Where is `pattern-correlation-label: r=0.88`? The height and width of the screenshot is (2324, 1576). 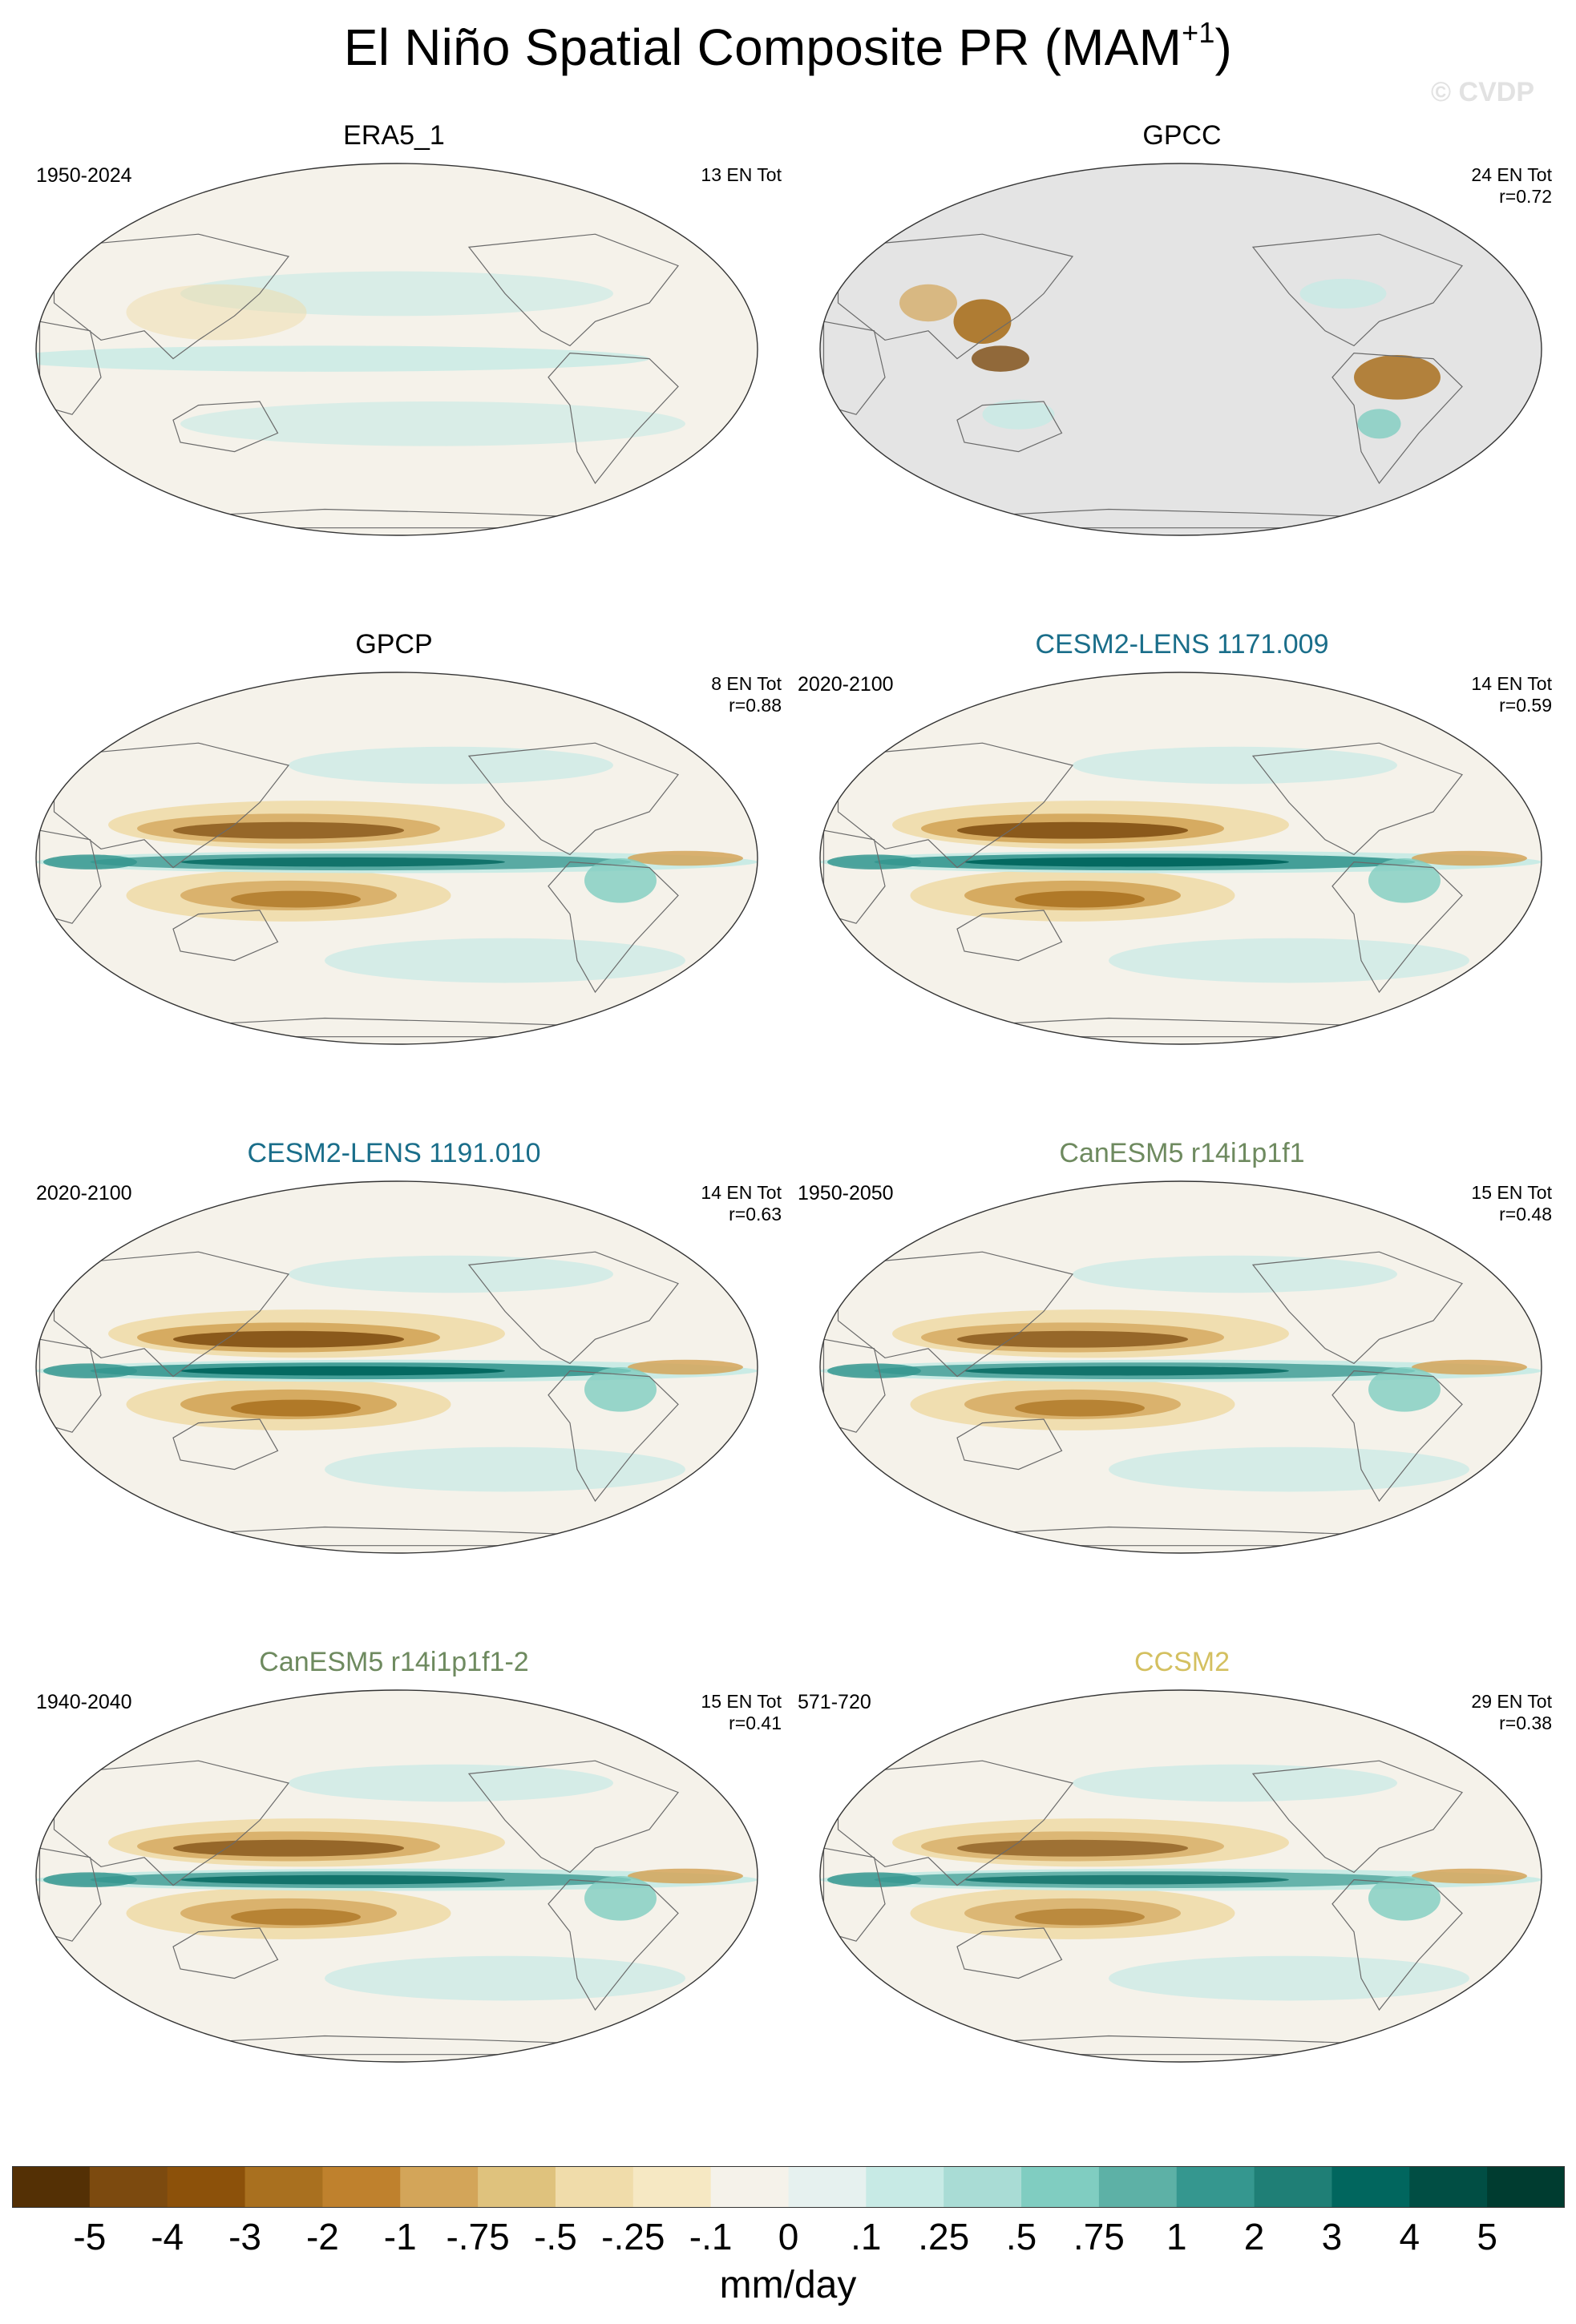 pattern-correlation-label: r=0.88 is located at coordinates (755, 705).